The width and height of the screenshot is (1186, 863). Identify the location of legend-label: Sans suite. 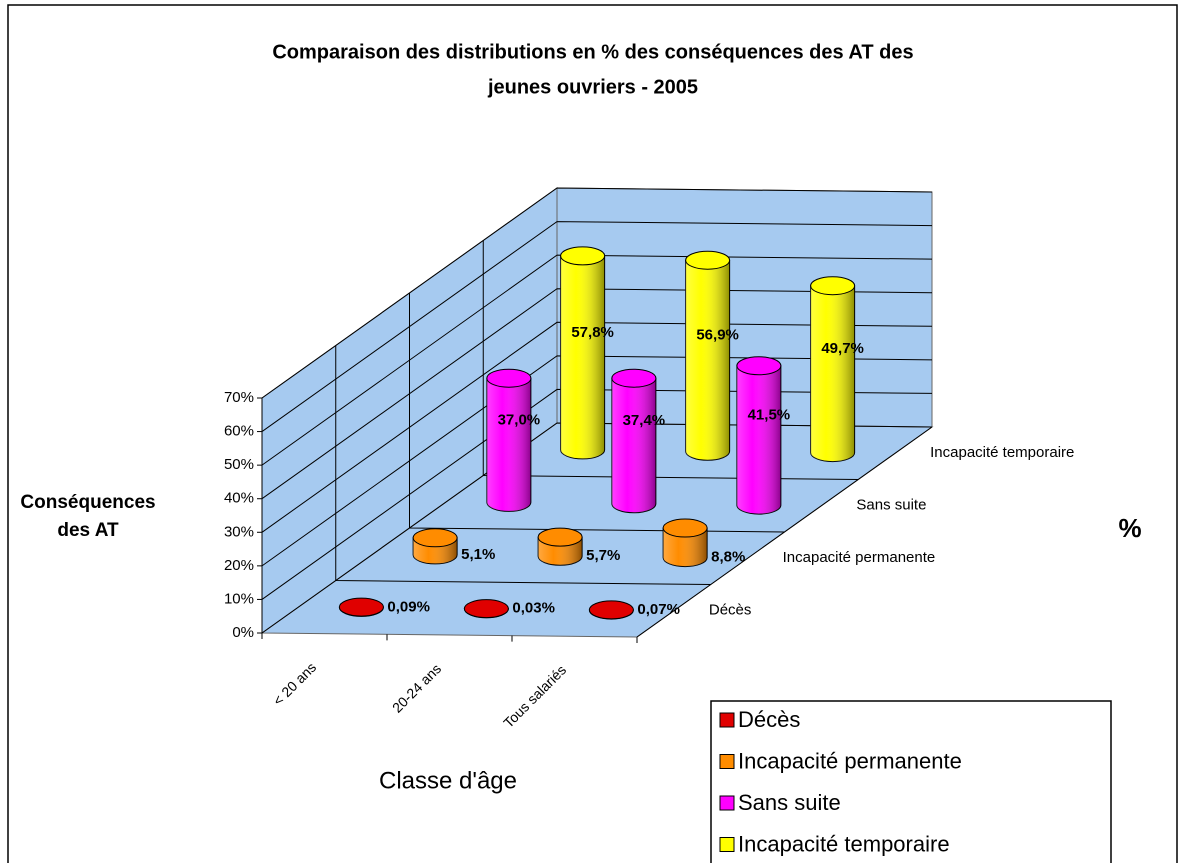
(789, 802).